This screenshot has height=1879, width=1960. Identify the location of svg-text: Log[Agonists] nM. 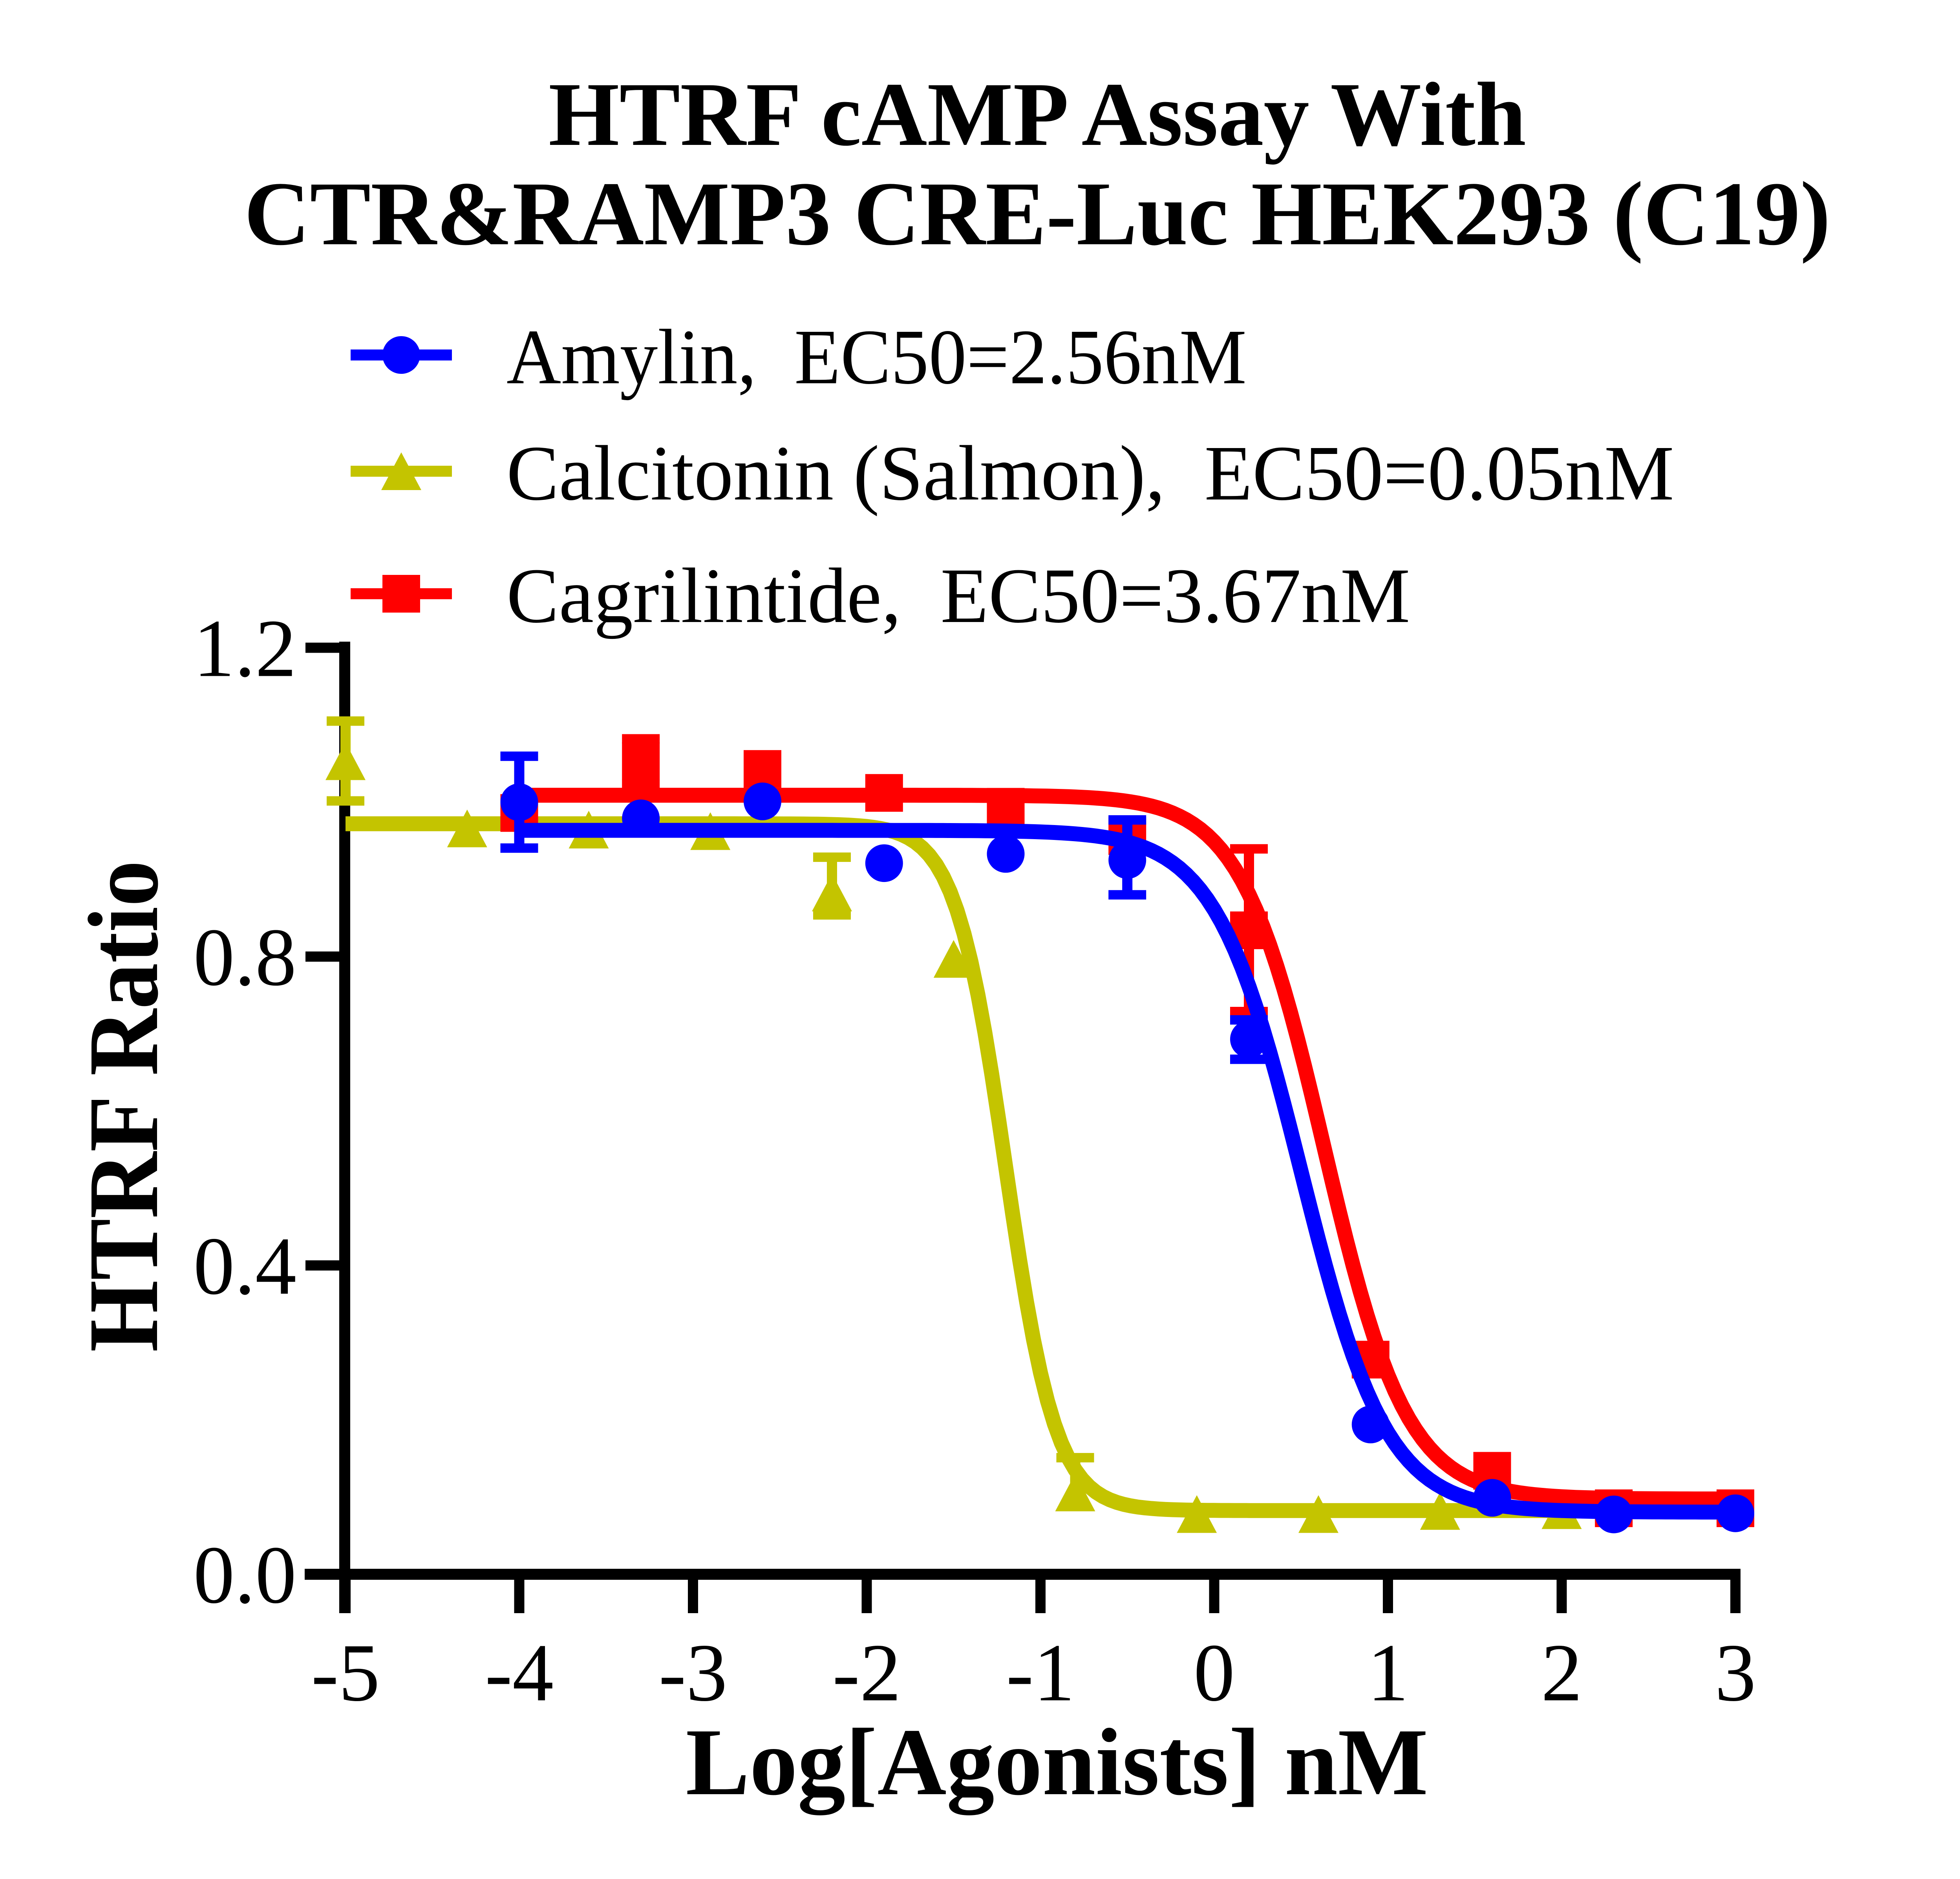
(1057, 1762).